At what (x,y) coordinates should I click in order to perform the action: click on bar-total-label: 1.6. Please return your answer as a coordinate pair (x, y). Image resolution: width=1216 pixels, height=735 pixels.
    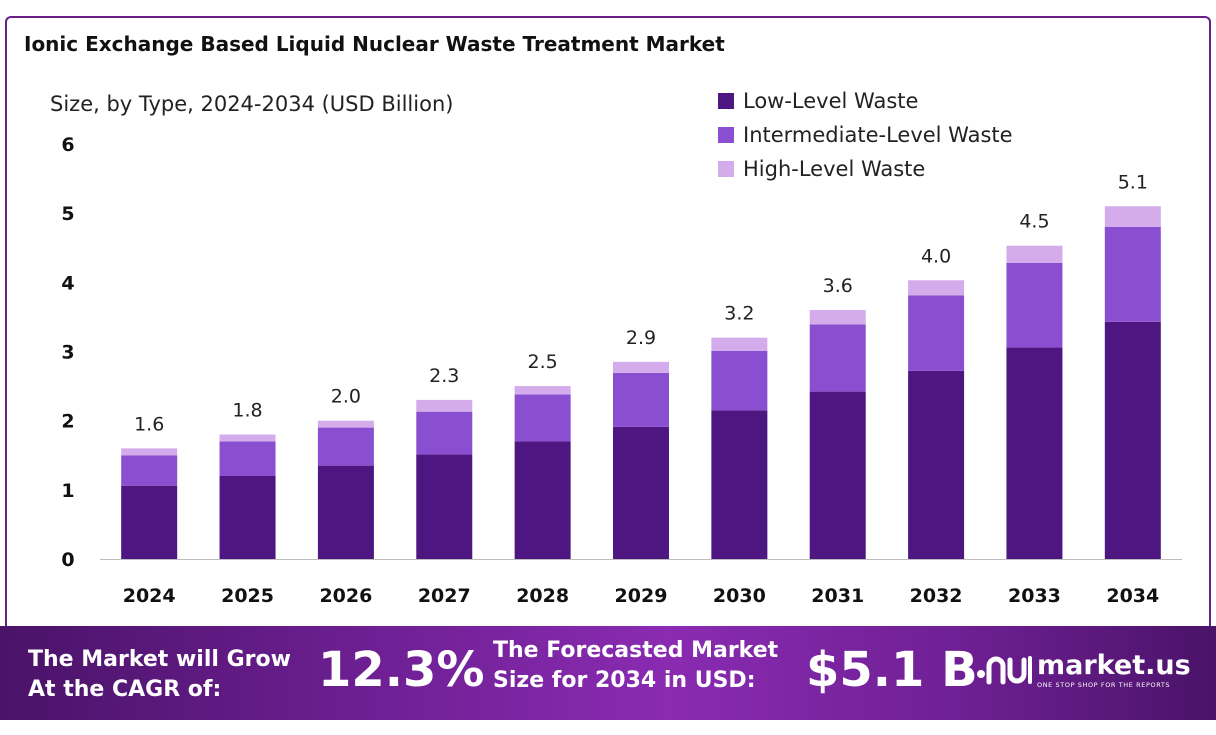
    Looking at the image, I should click on (149, 424).